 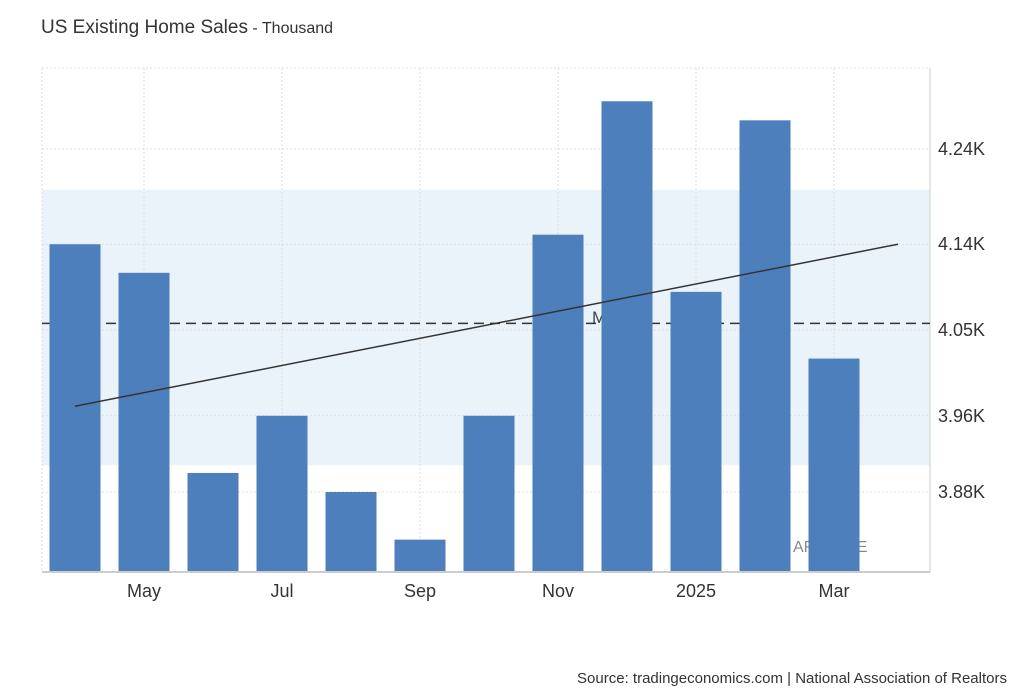 What do you see at coordinates (144, 591) in the screenshot?
I see `x-tick-label: May` at bounding box center [144, 591].